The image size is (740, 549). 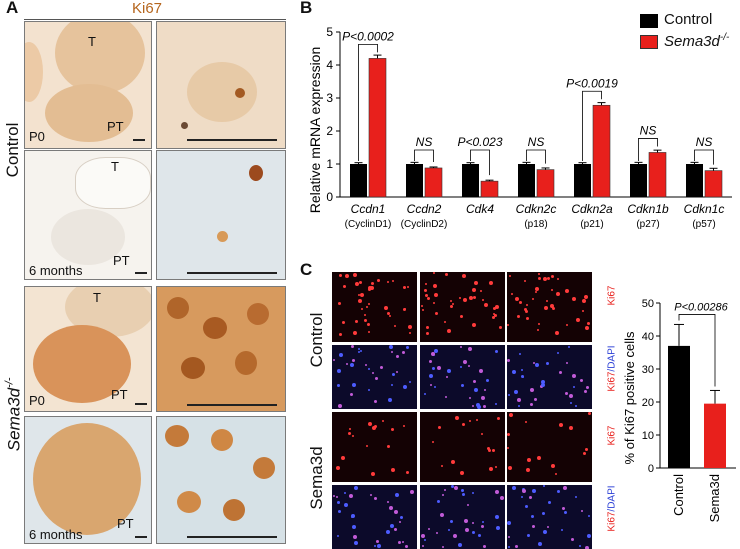 What do you see at coordinates (612, 435) in the screenshot?
I see `stain-label-ki67: Ki67` at bounding box center [612, 435].